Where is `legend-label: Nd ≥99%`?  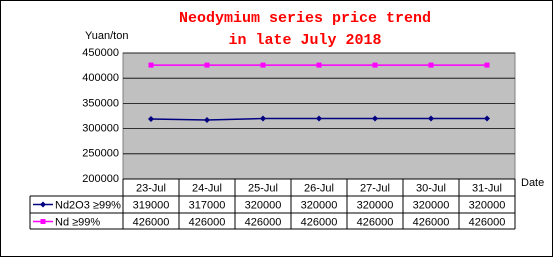
legend-label: Nd ≥99% is located at coordinates (77, 222).